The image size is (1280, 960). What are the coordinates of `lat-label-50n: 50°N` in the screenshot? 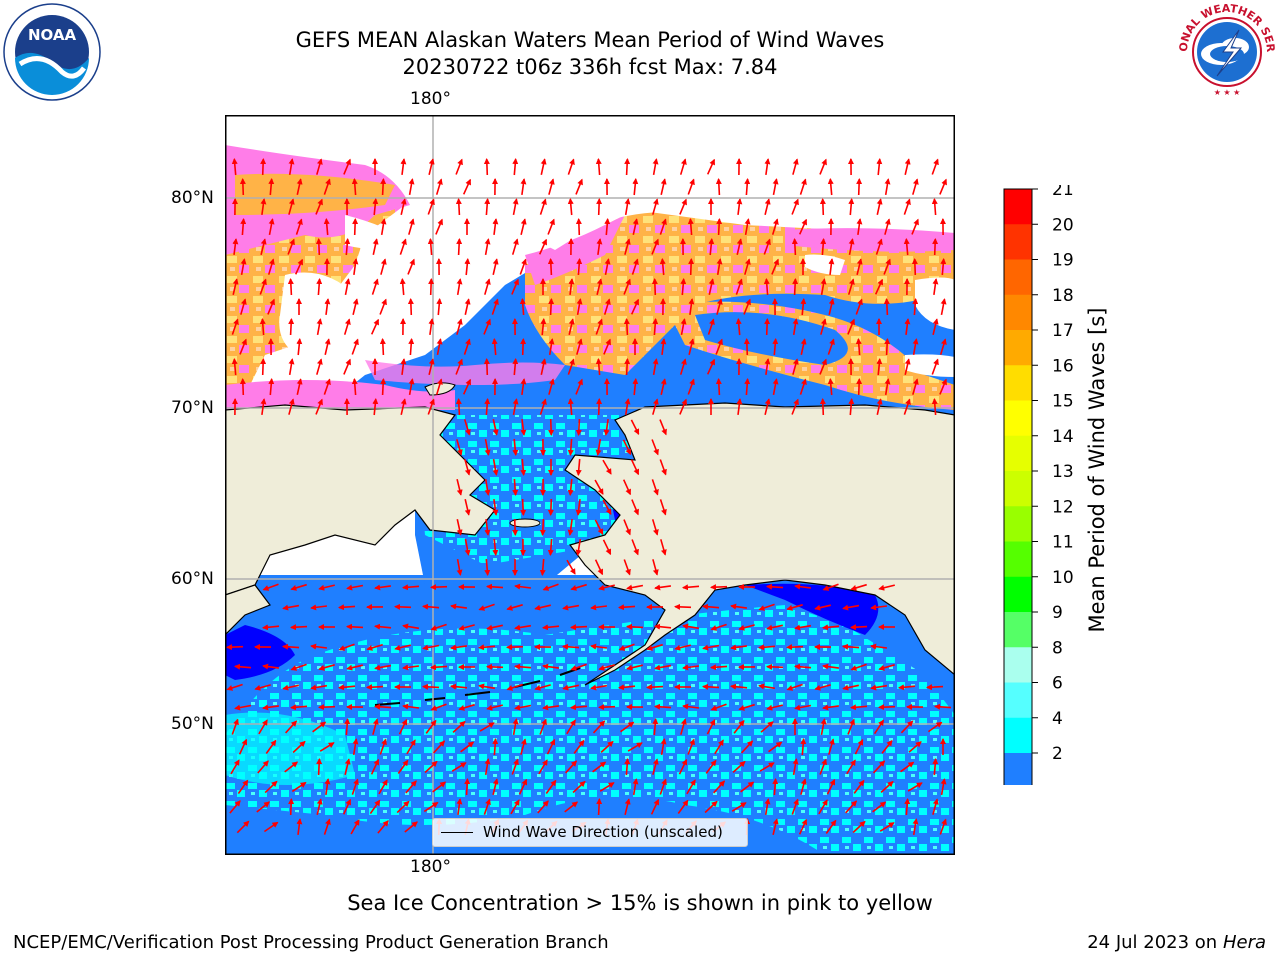 It's located at (192, 724).